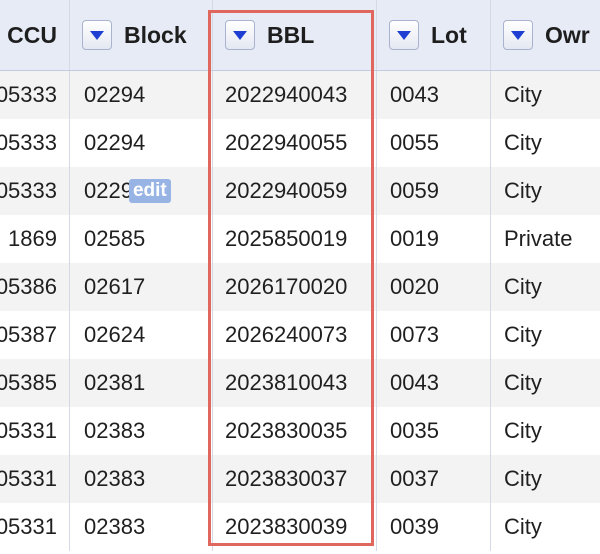  I want to click on bbl-cell: 2022940043, so click(295, 95).